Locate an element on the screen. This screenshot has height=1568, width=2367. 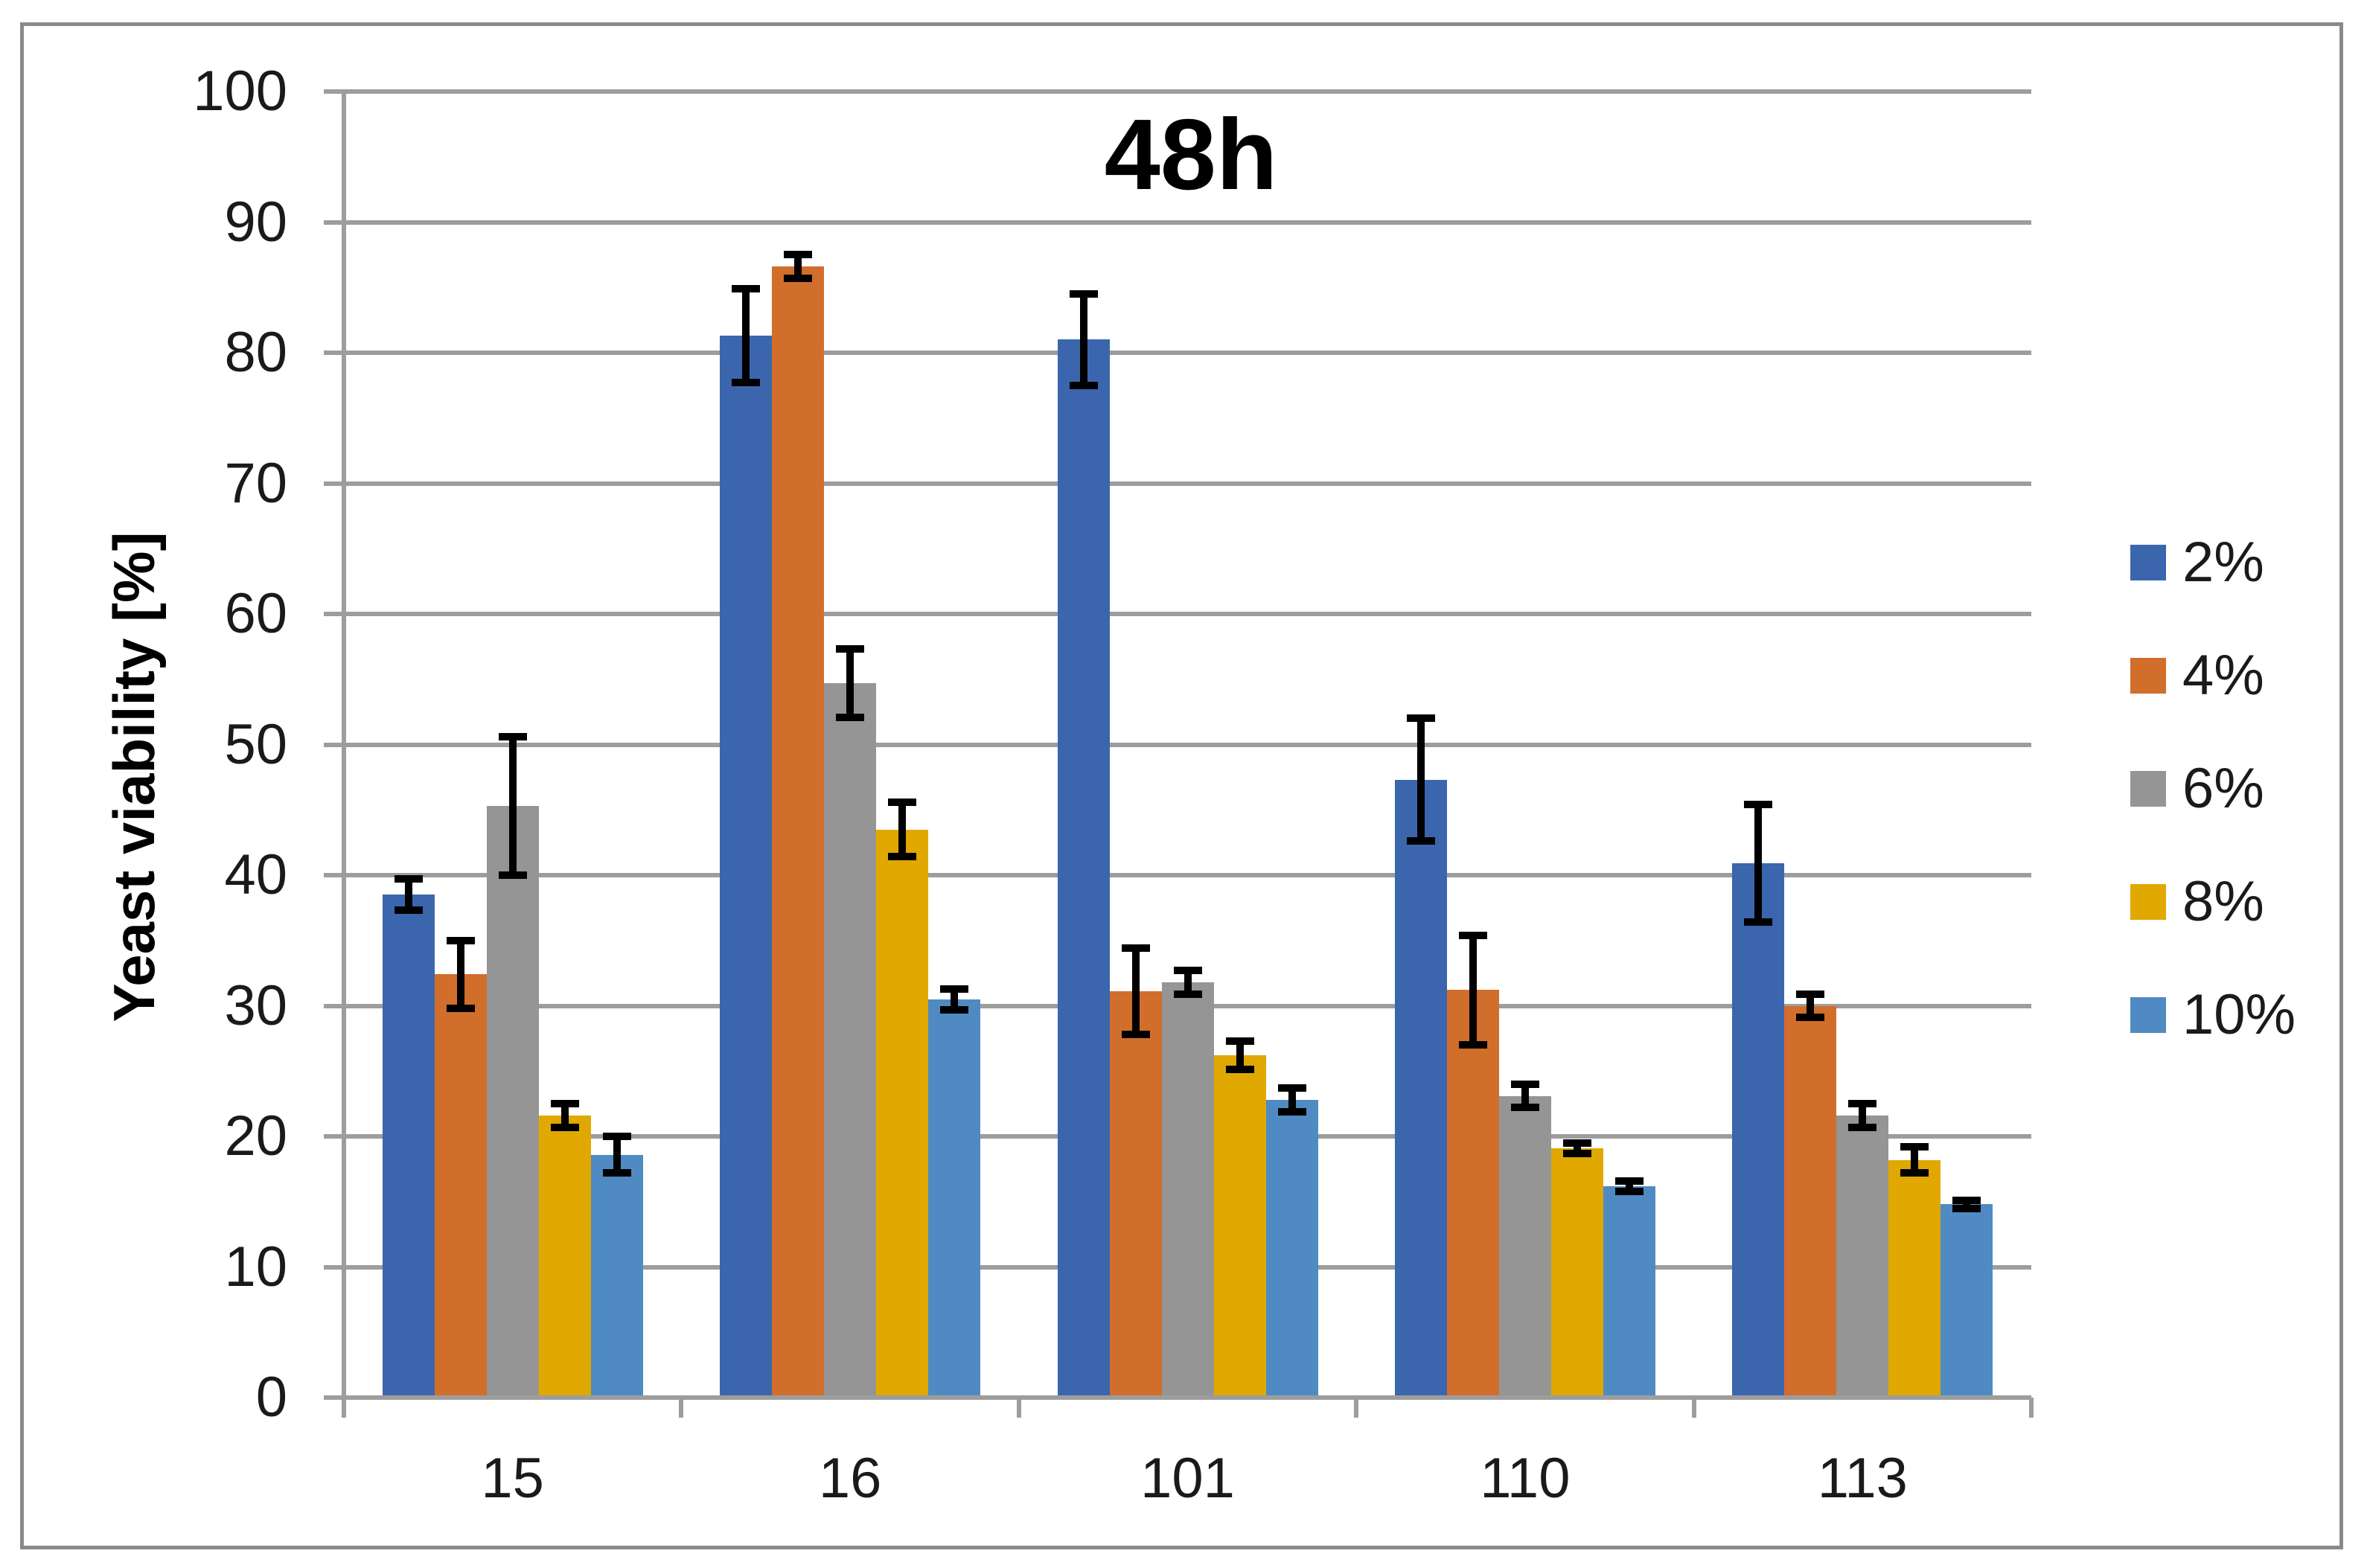
bar-8%-110 is located at coordinates (1577, 1273).